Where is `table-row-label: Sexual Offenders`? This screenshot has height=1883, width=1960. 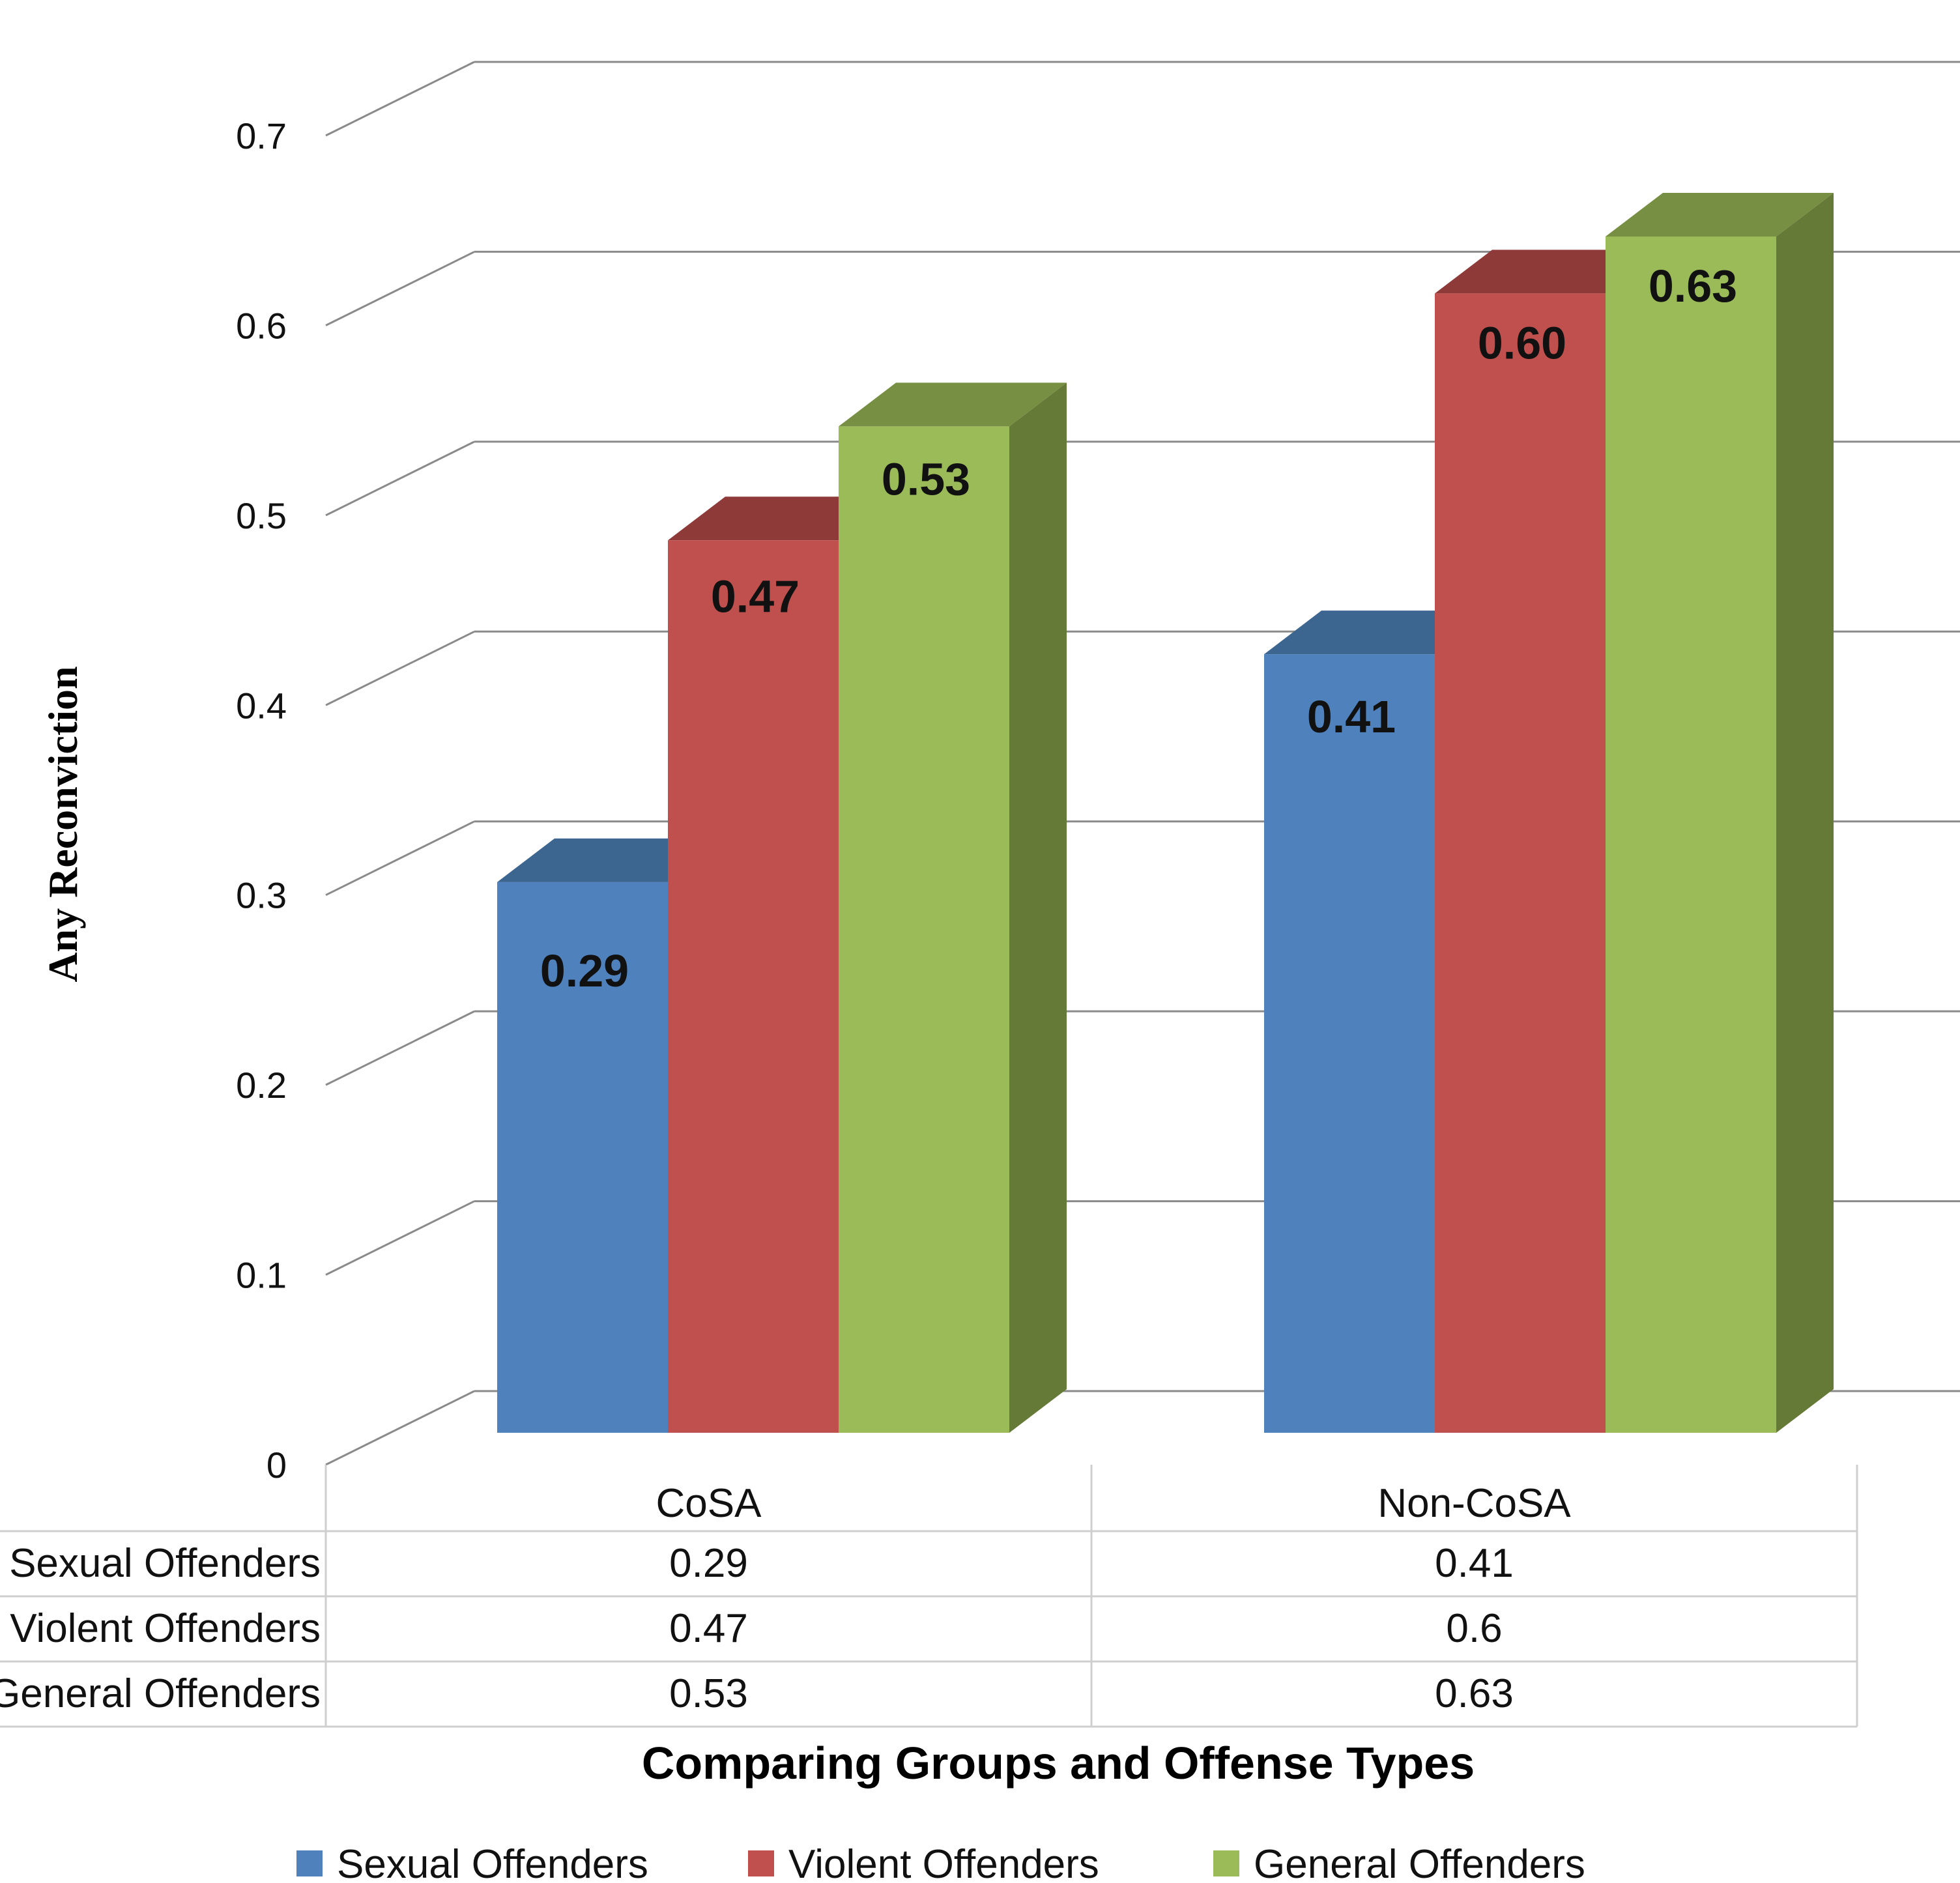 table-row-label: Sexual Offenders is located at coordinates (165, 1563).